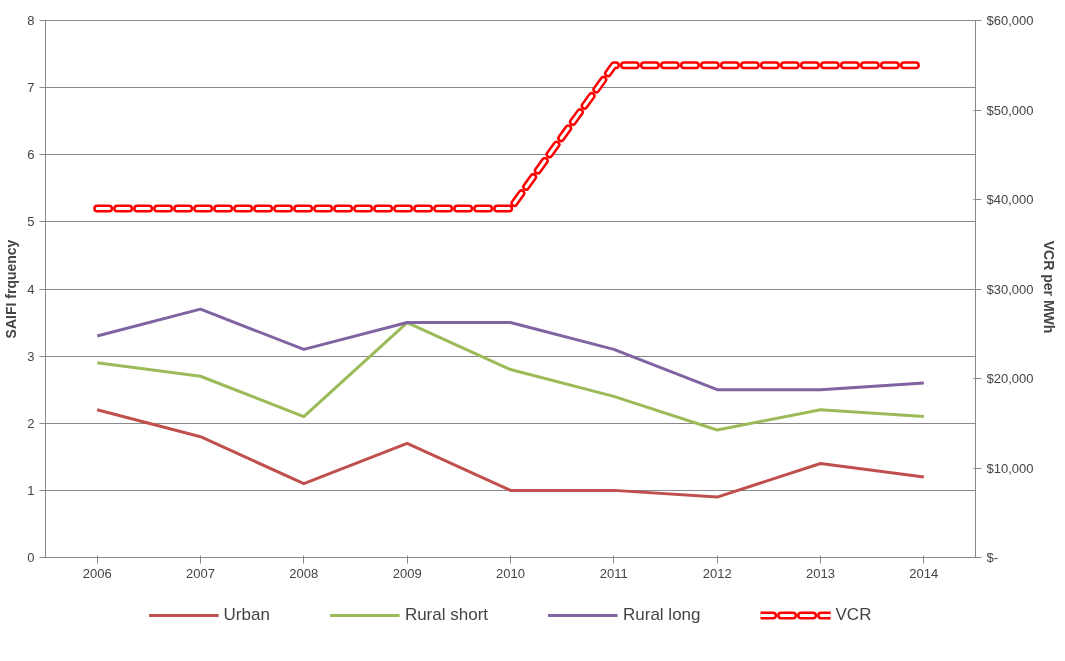 This screenshot has height=661, width=1065. What do you see at coordinates (31, 155) in the screenshot?
I see `y-tick-label: 6` at bounding box center [31, 155].